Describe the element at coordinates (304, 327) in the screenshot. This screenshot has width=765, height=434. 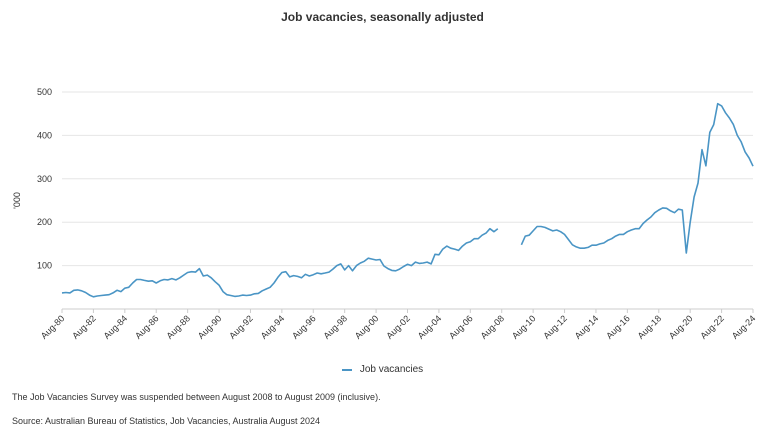
I see `x-tick-label: Aug-96` at that location.